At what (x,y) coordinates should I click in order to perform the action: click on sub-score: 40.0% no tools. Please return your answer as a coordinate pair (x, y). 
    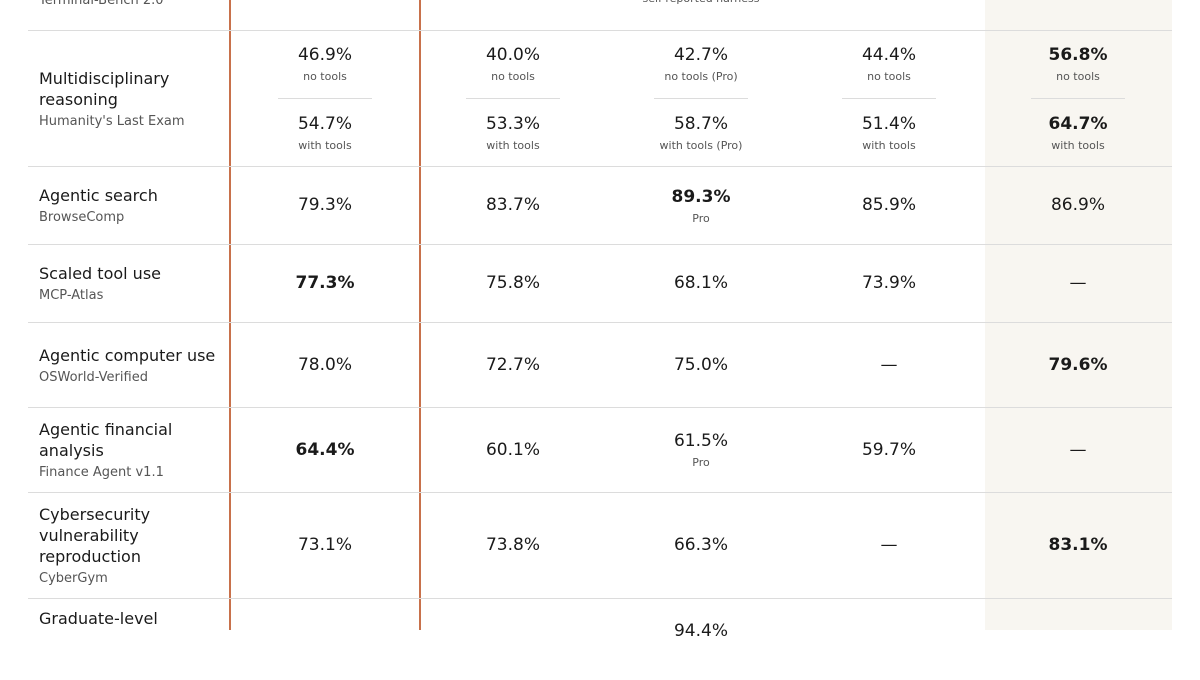
    Looking at the image, I should click on (513, 64).